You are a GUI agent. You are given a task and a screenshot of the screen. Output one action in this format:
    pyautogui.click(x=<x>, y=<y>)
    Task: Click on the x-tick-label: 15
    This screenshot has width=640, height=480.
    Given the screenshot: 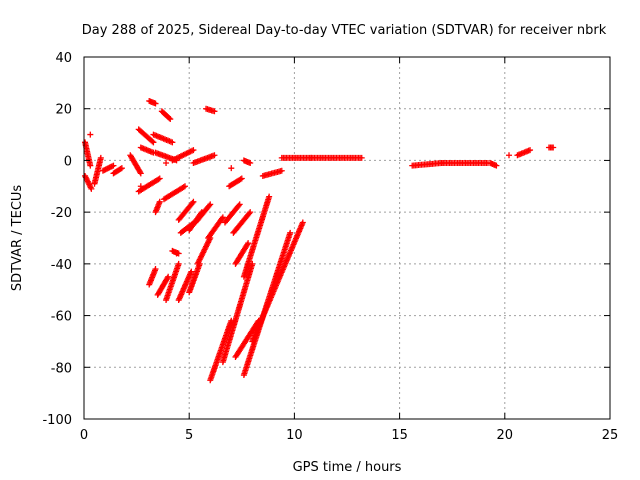 What is the action you would take?
    pyautogui.click(x=399, y=435)
    